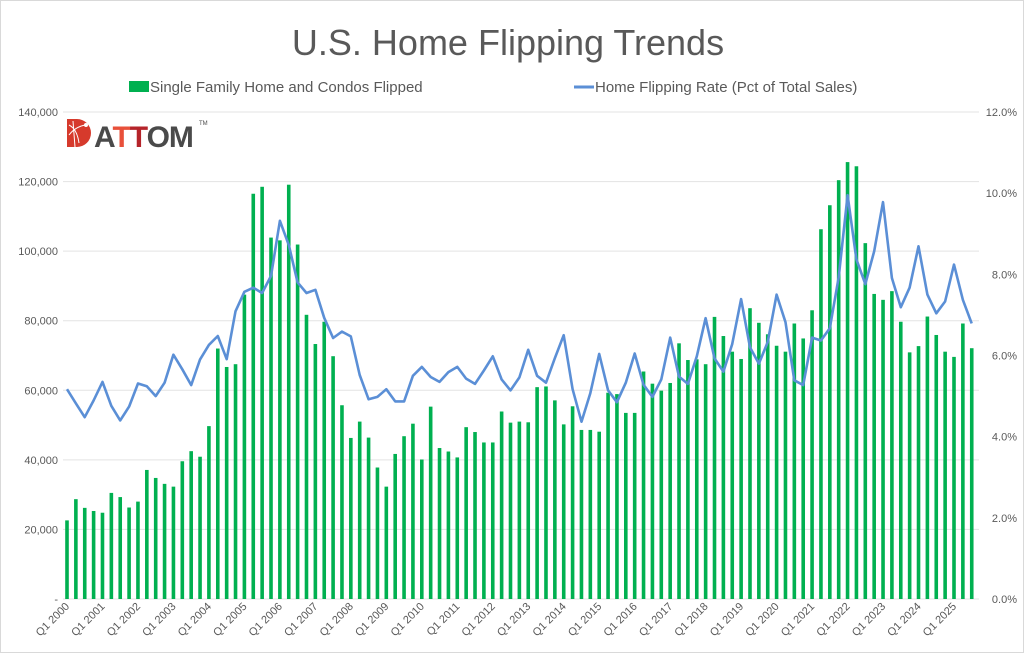  Describe the element at coordinates (337, 620) in the screenshot. I see `x-tick-label: Q1 2008` at that location.